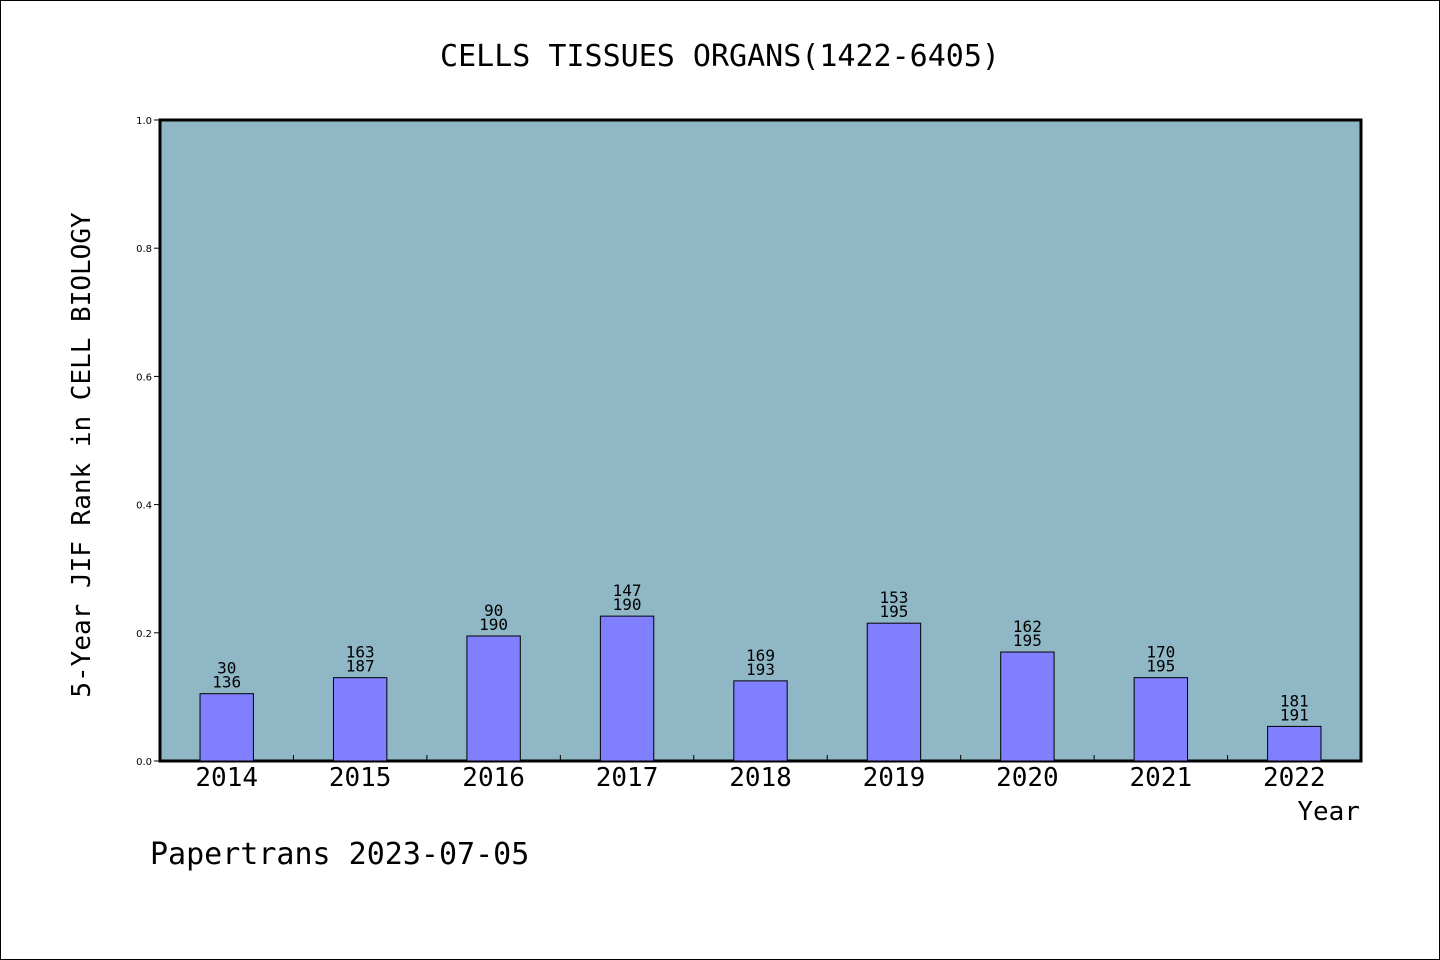  I want to click on bar-label-rank: 170, so click(1160, 652).